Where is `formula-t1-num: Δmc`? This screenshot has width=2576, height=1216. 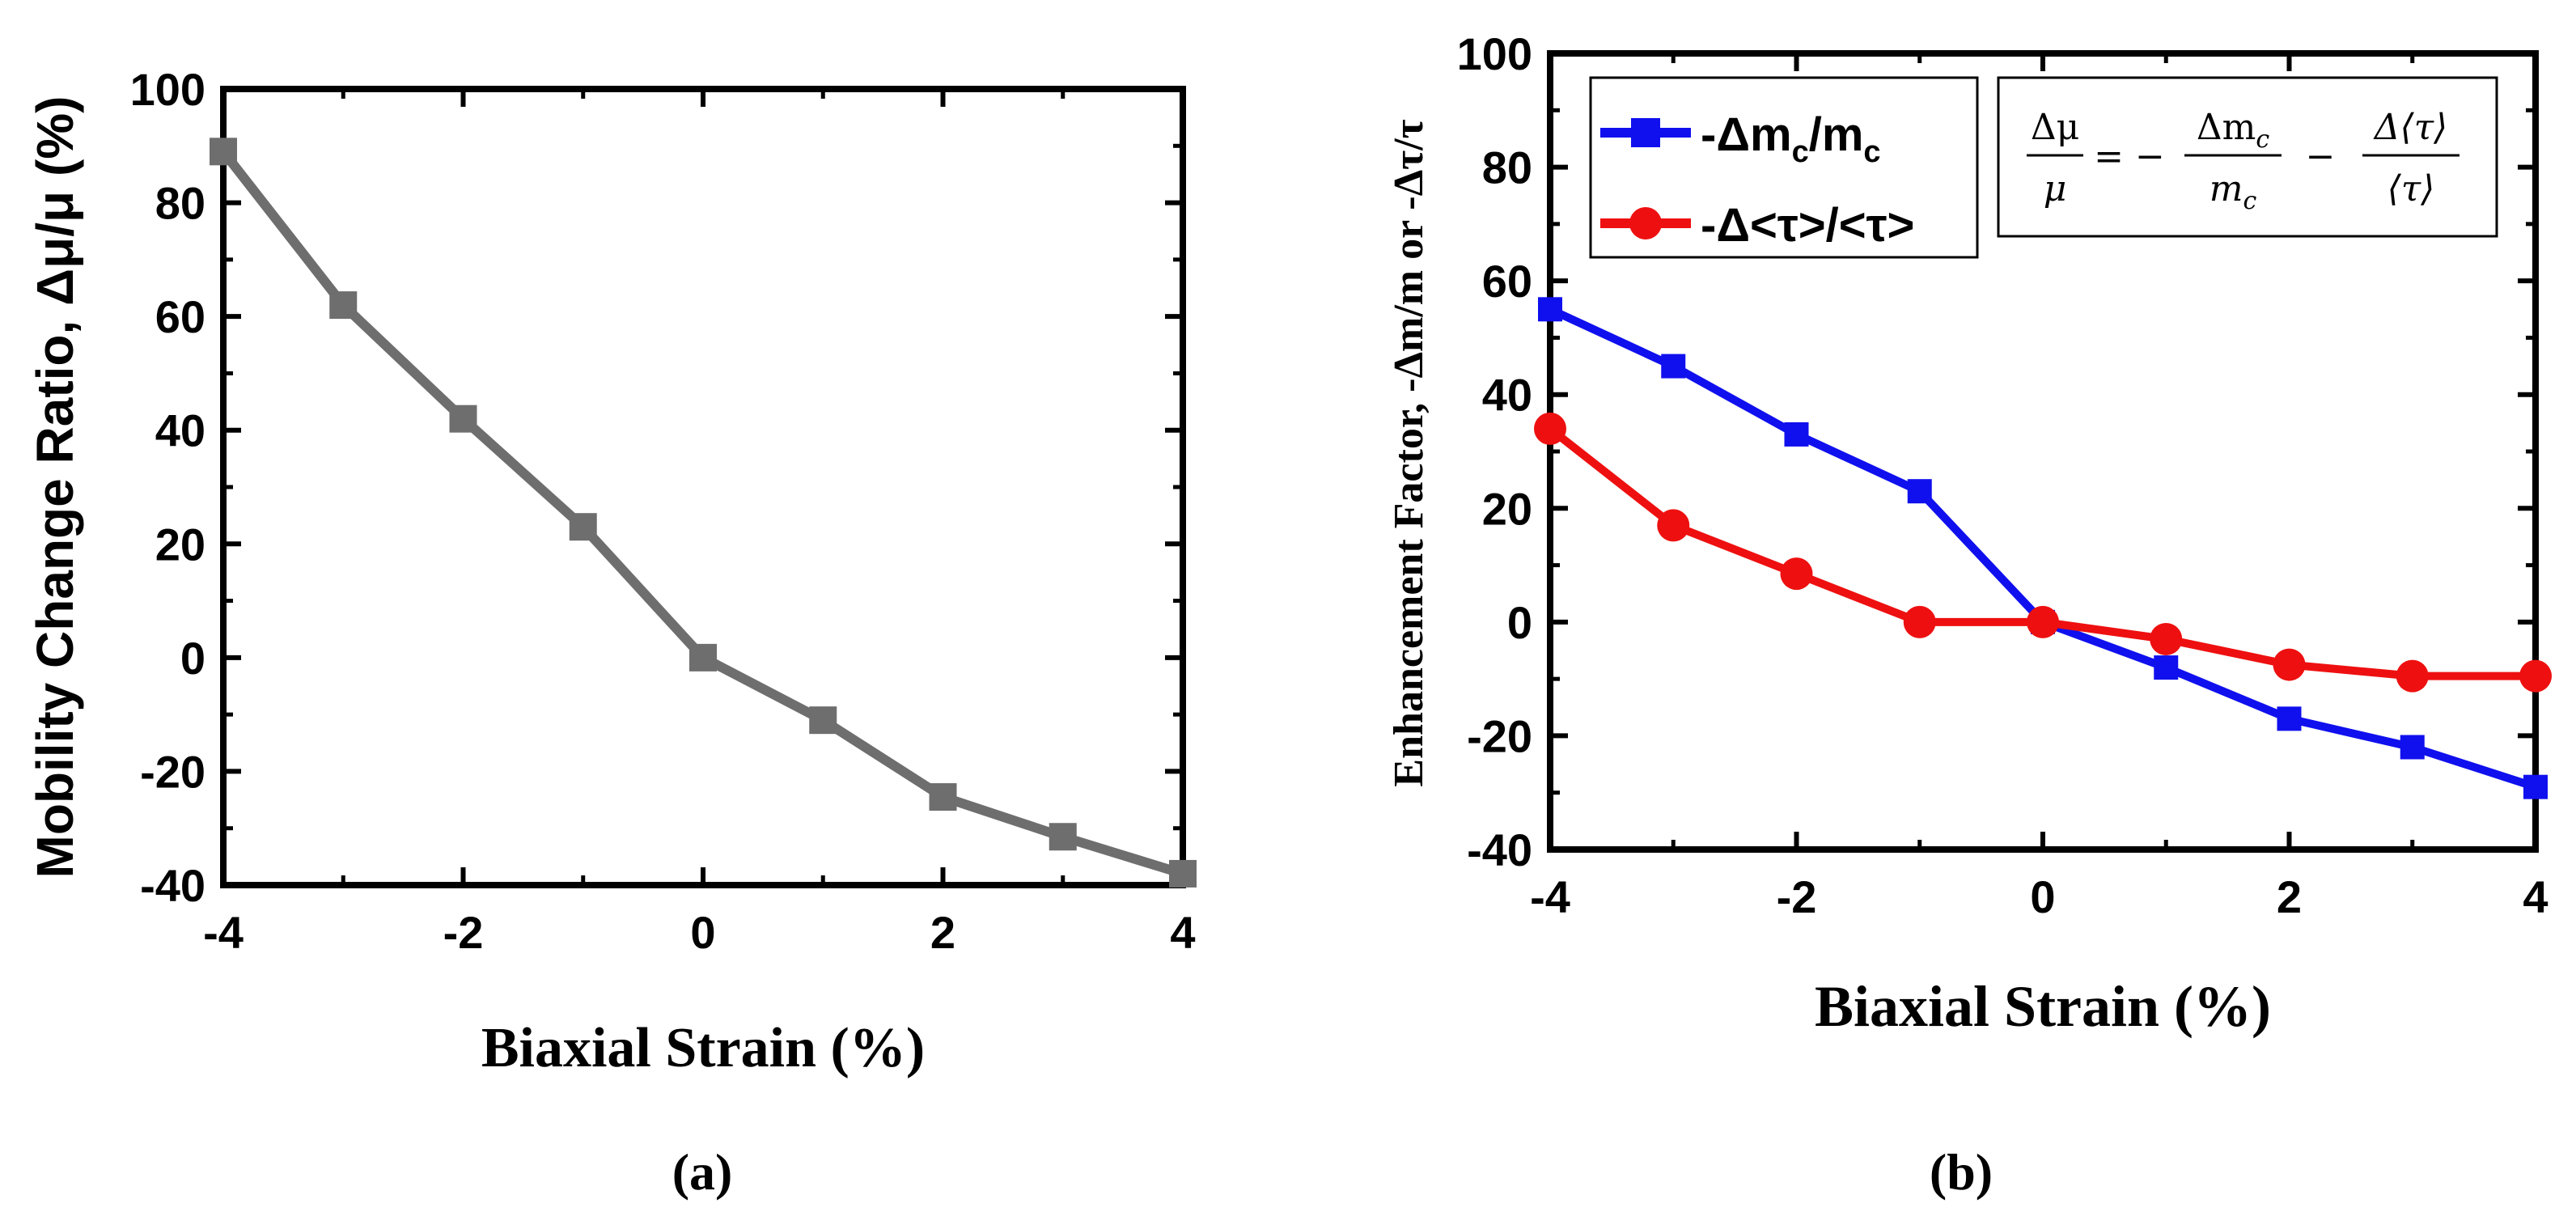 formula-t1-num: Δmc is located at coordinates (2233, 130).